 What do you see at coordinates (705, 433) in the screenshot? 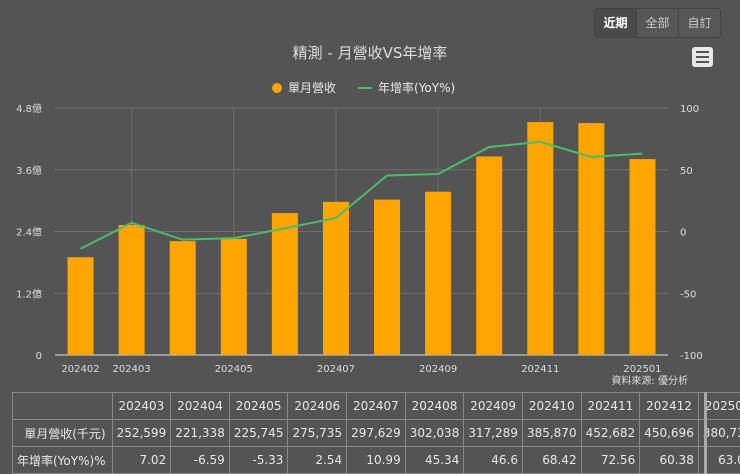
I see `table-scrollbar` at bounding box center [705, 433].